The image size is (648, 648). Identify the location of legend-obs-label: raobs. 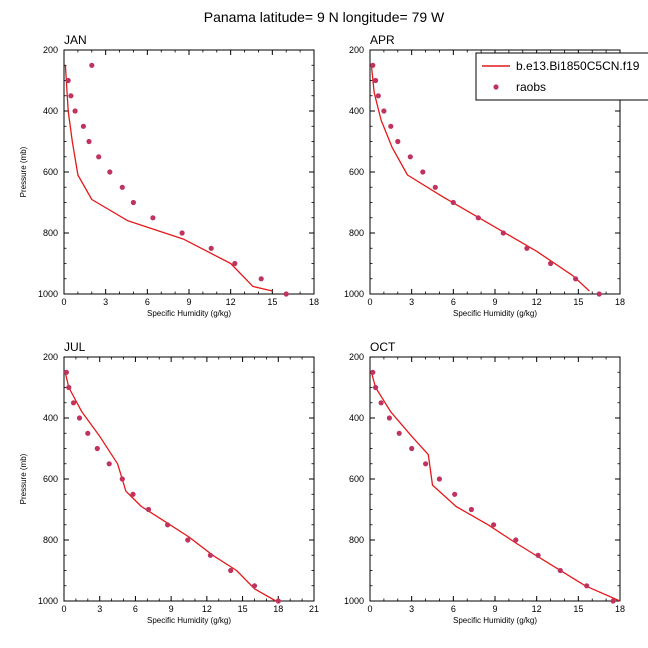
(531, 87).